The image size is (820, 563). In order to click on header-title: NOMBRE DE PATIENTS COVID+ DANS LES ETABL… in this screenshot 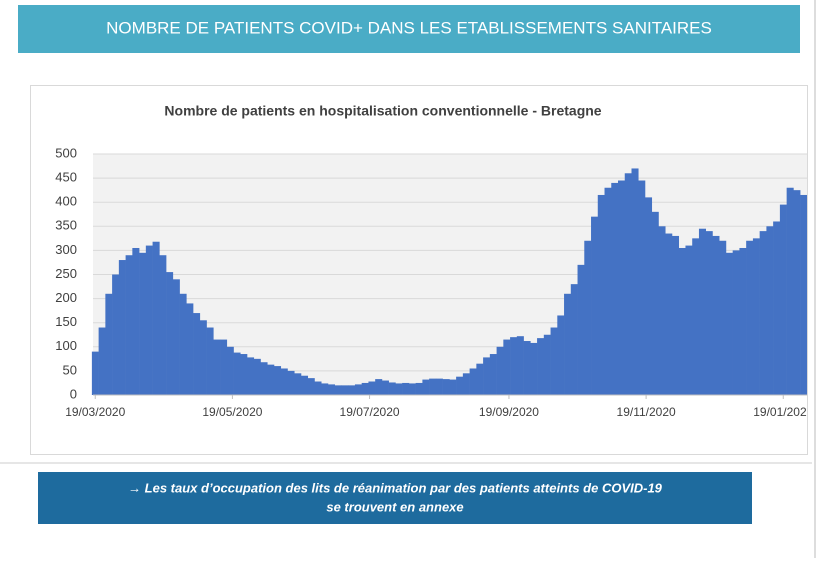, I will do `click(409, 27)`.